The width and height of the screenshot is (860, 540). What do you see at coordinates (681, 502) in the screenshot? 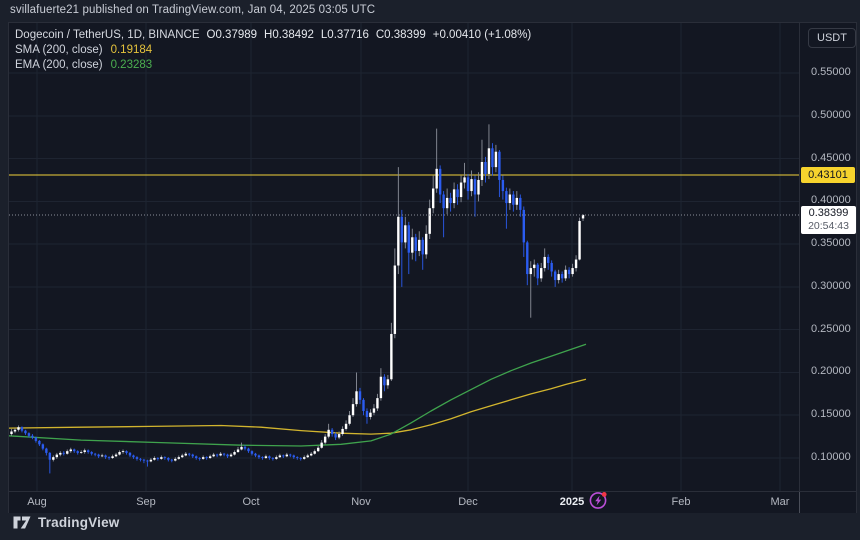
I see `time-tick-label: Feb` at bounding box center [681, 502].